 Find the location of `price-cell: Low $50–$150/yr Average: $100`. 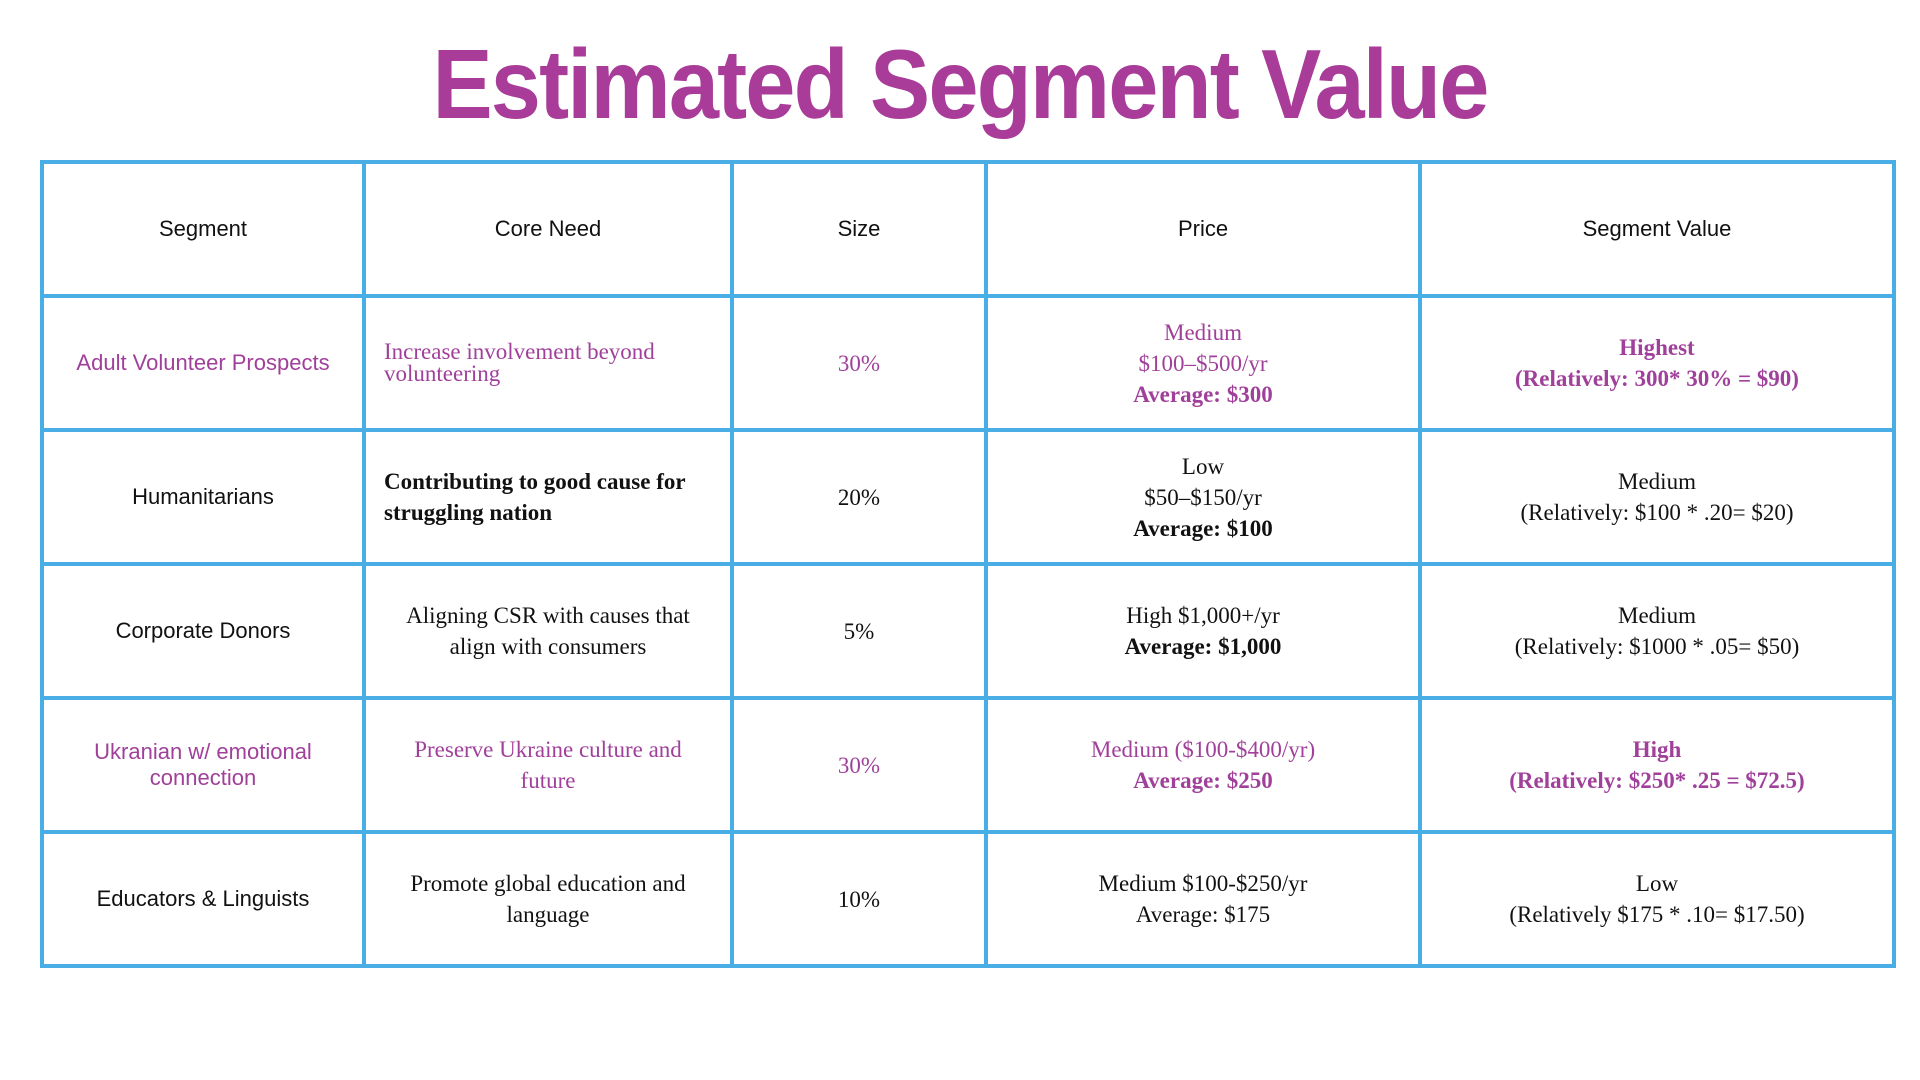

price-cell: Low $50–$150/yr Average: $100 is located at coordinates (1203, 497).